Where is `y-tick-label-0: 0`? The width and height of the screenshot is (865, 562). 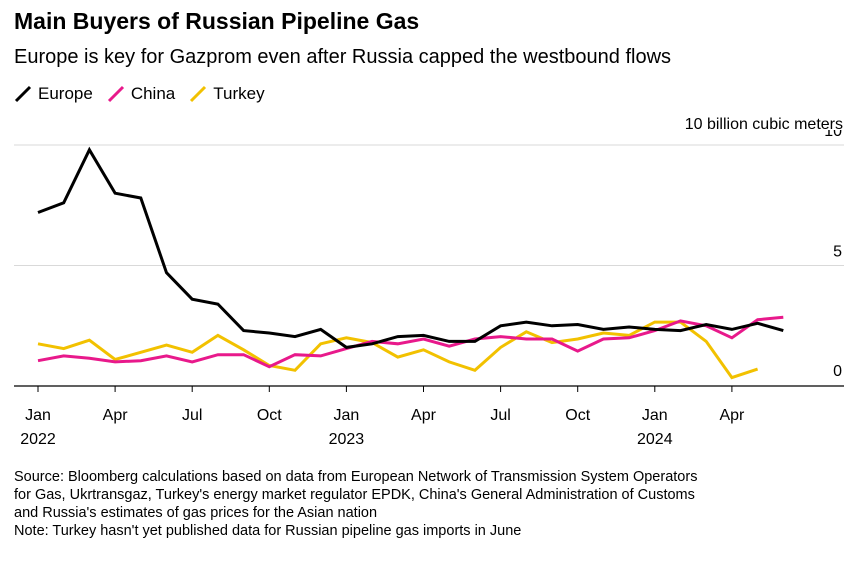 y-tick-label-0: 0 is located at coordinates (837, 371).